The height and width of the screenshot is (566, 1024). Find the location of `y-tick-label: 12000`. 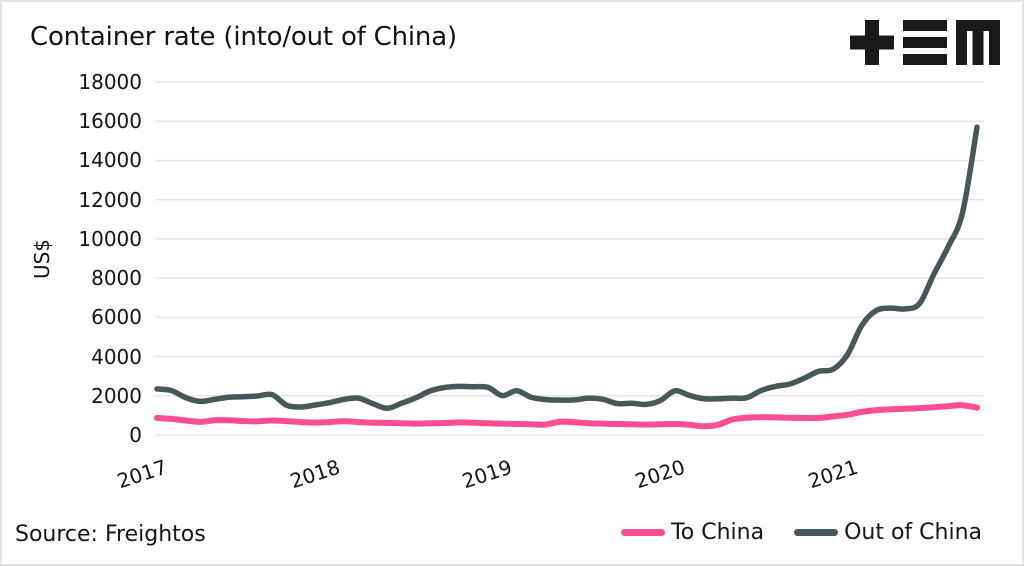

y-tick-label: 12000 is located at coordinates (110, 199).